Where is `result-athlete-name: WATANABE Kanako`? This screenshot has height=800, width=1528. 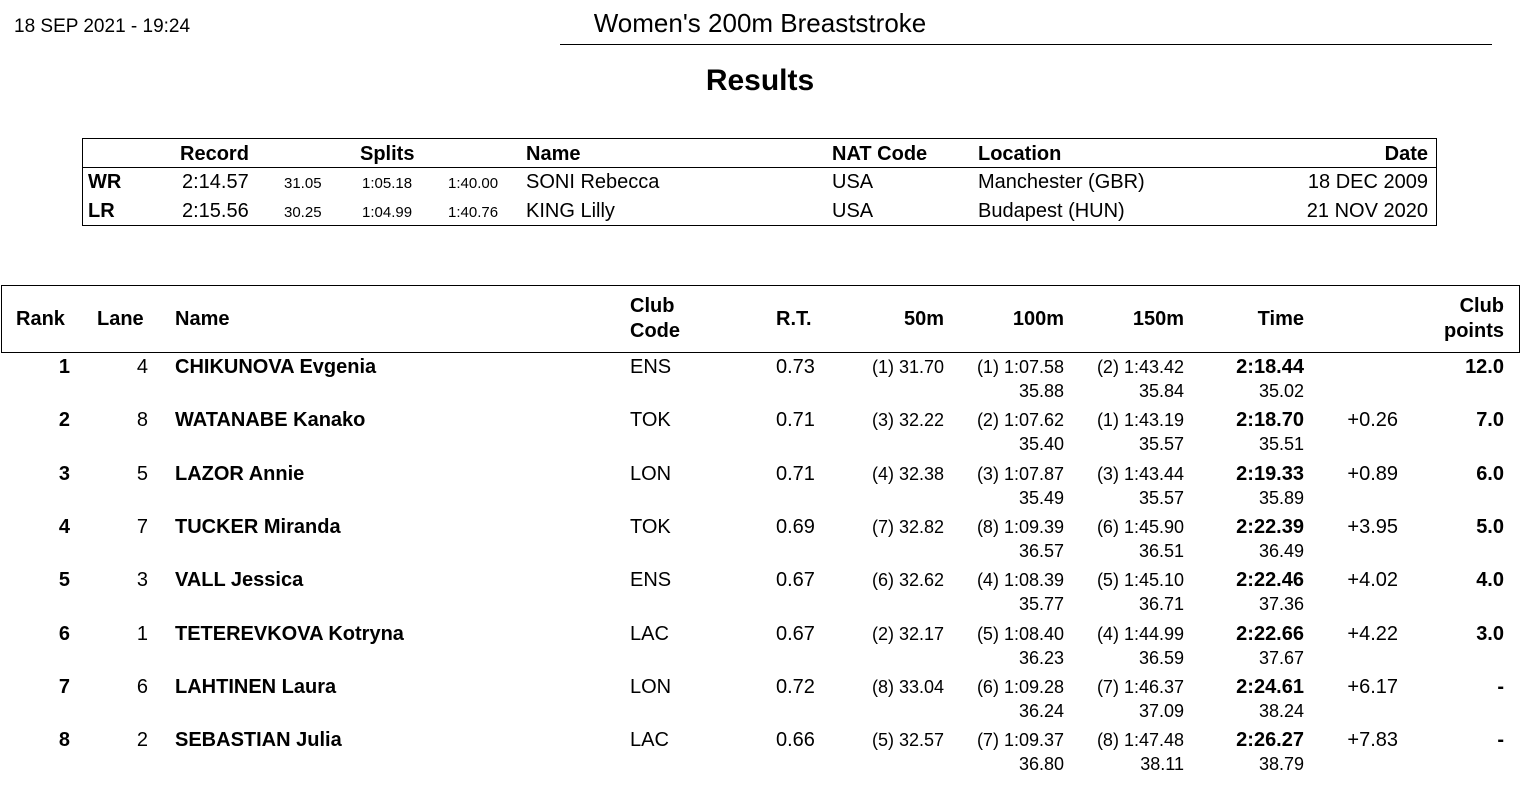
result-athlete-name: WATANABE Kanako is located at coordinates (270, 420).